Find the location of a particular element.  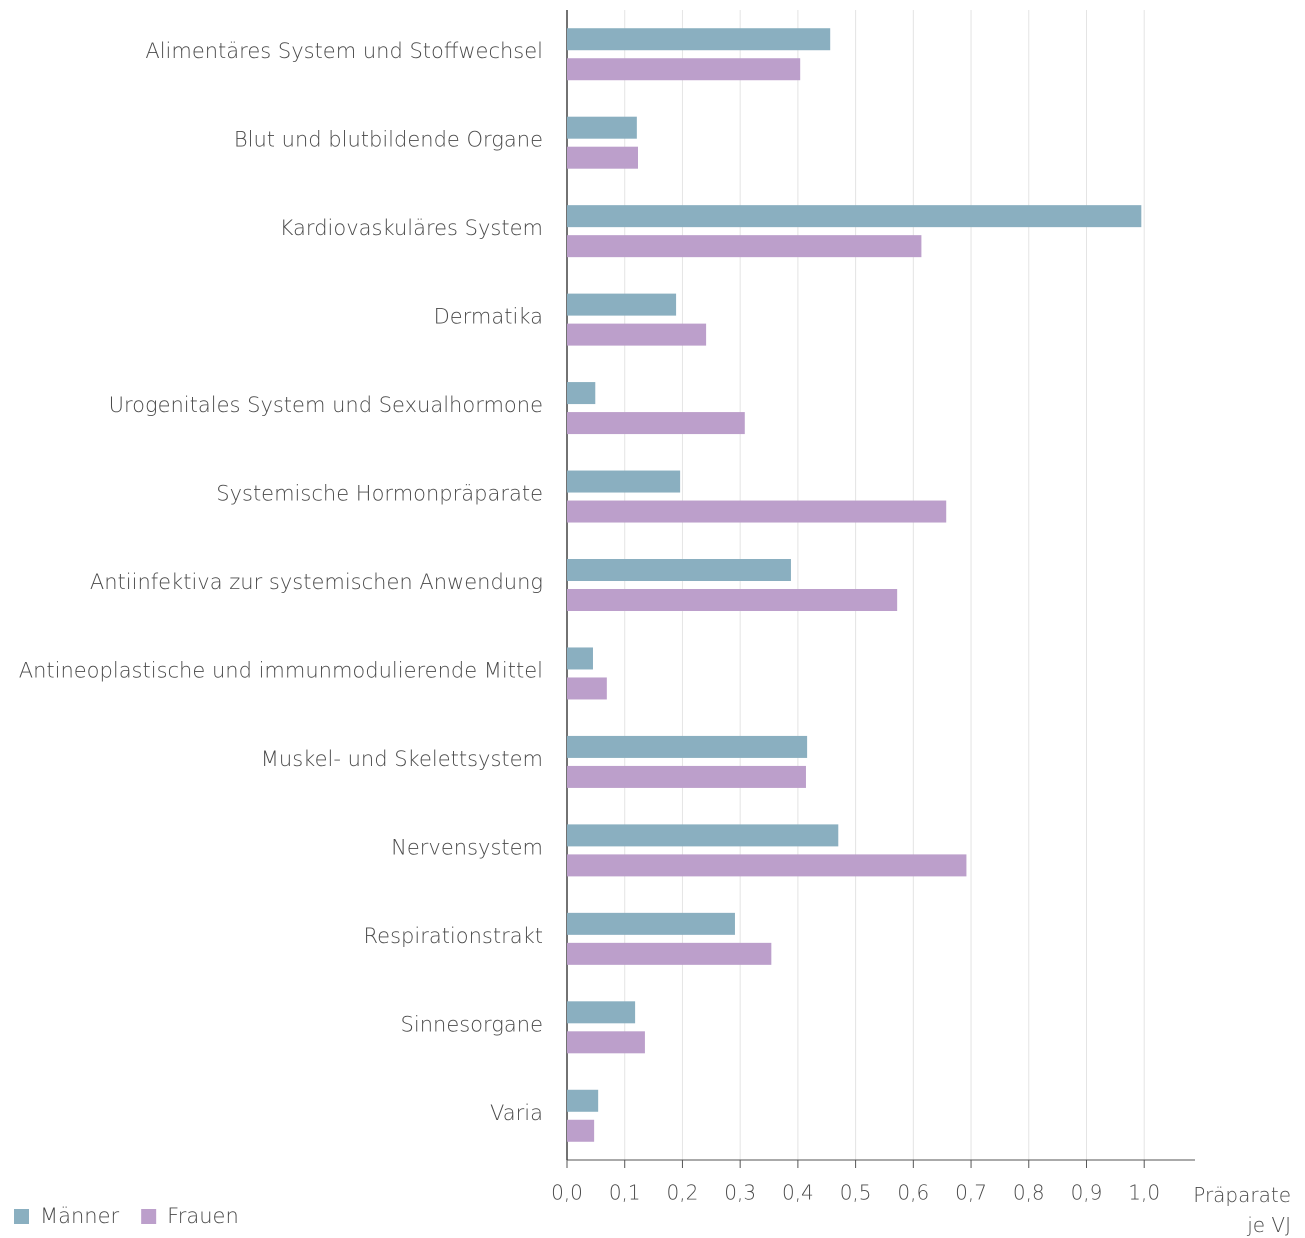

x-tick-label: 0,4 is located at coordinates (798, 1193).